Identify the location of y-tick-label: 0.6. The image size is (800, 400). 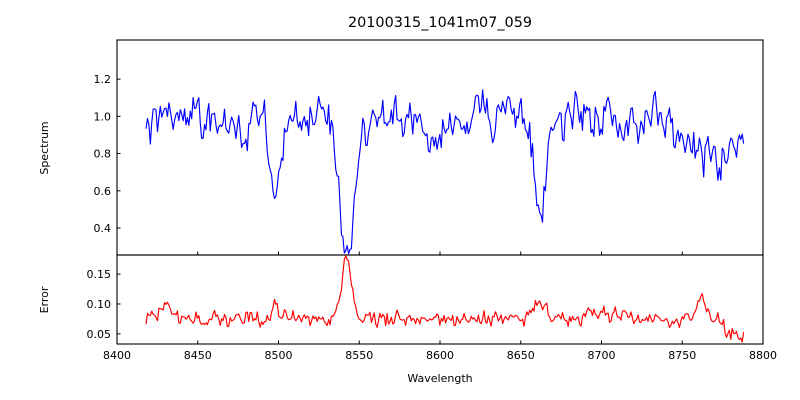
(103, 191).